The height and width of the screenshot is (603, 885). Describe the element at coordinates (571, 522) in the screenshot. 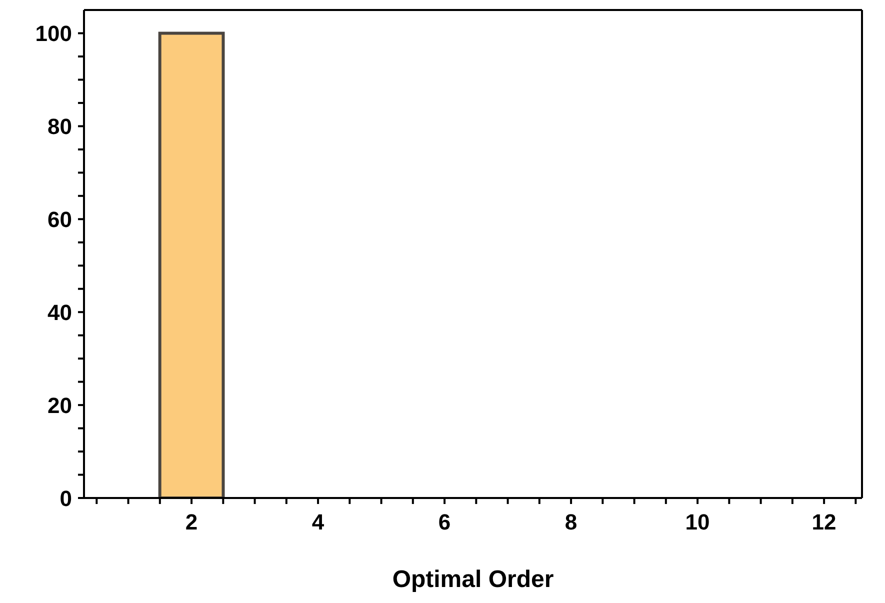

I see `x-tick-label: 8` at that location.